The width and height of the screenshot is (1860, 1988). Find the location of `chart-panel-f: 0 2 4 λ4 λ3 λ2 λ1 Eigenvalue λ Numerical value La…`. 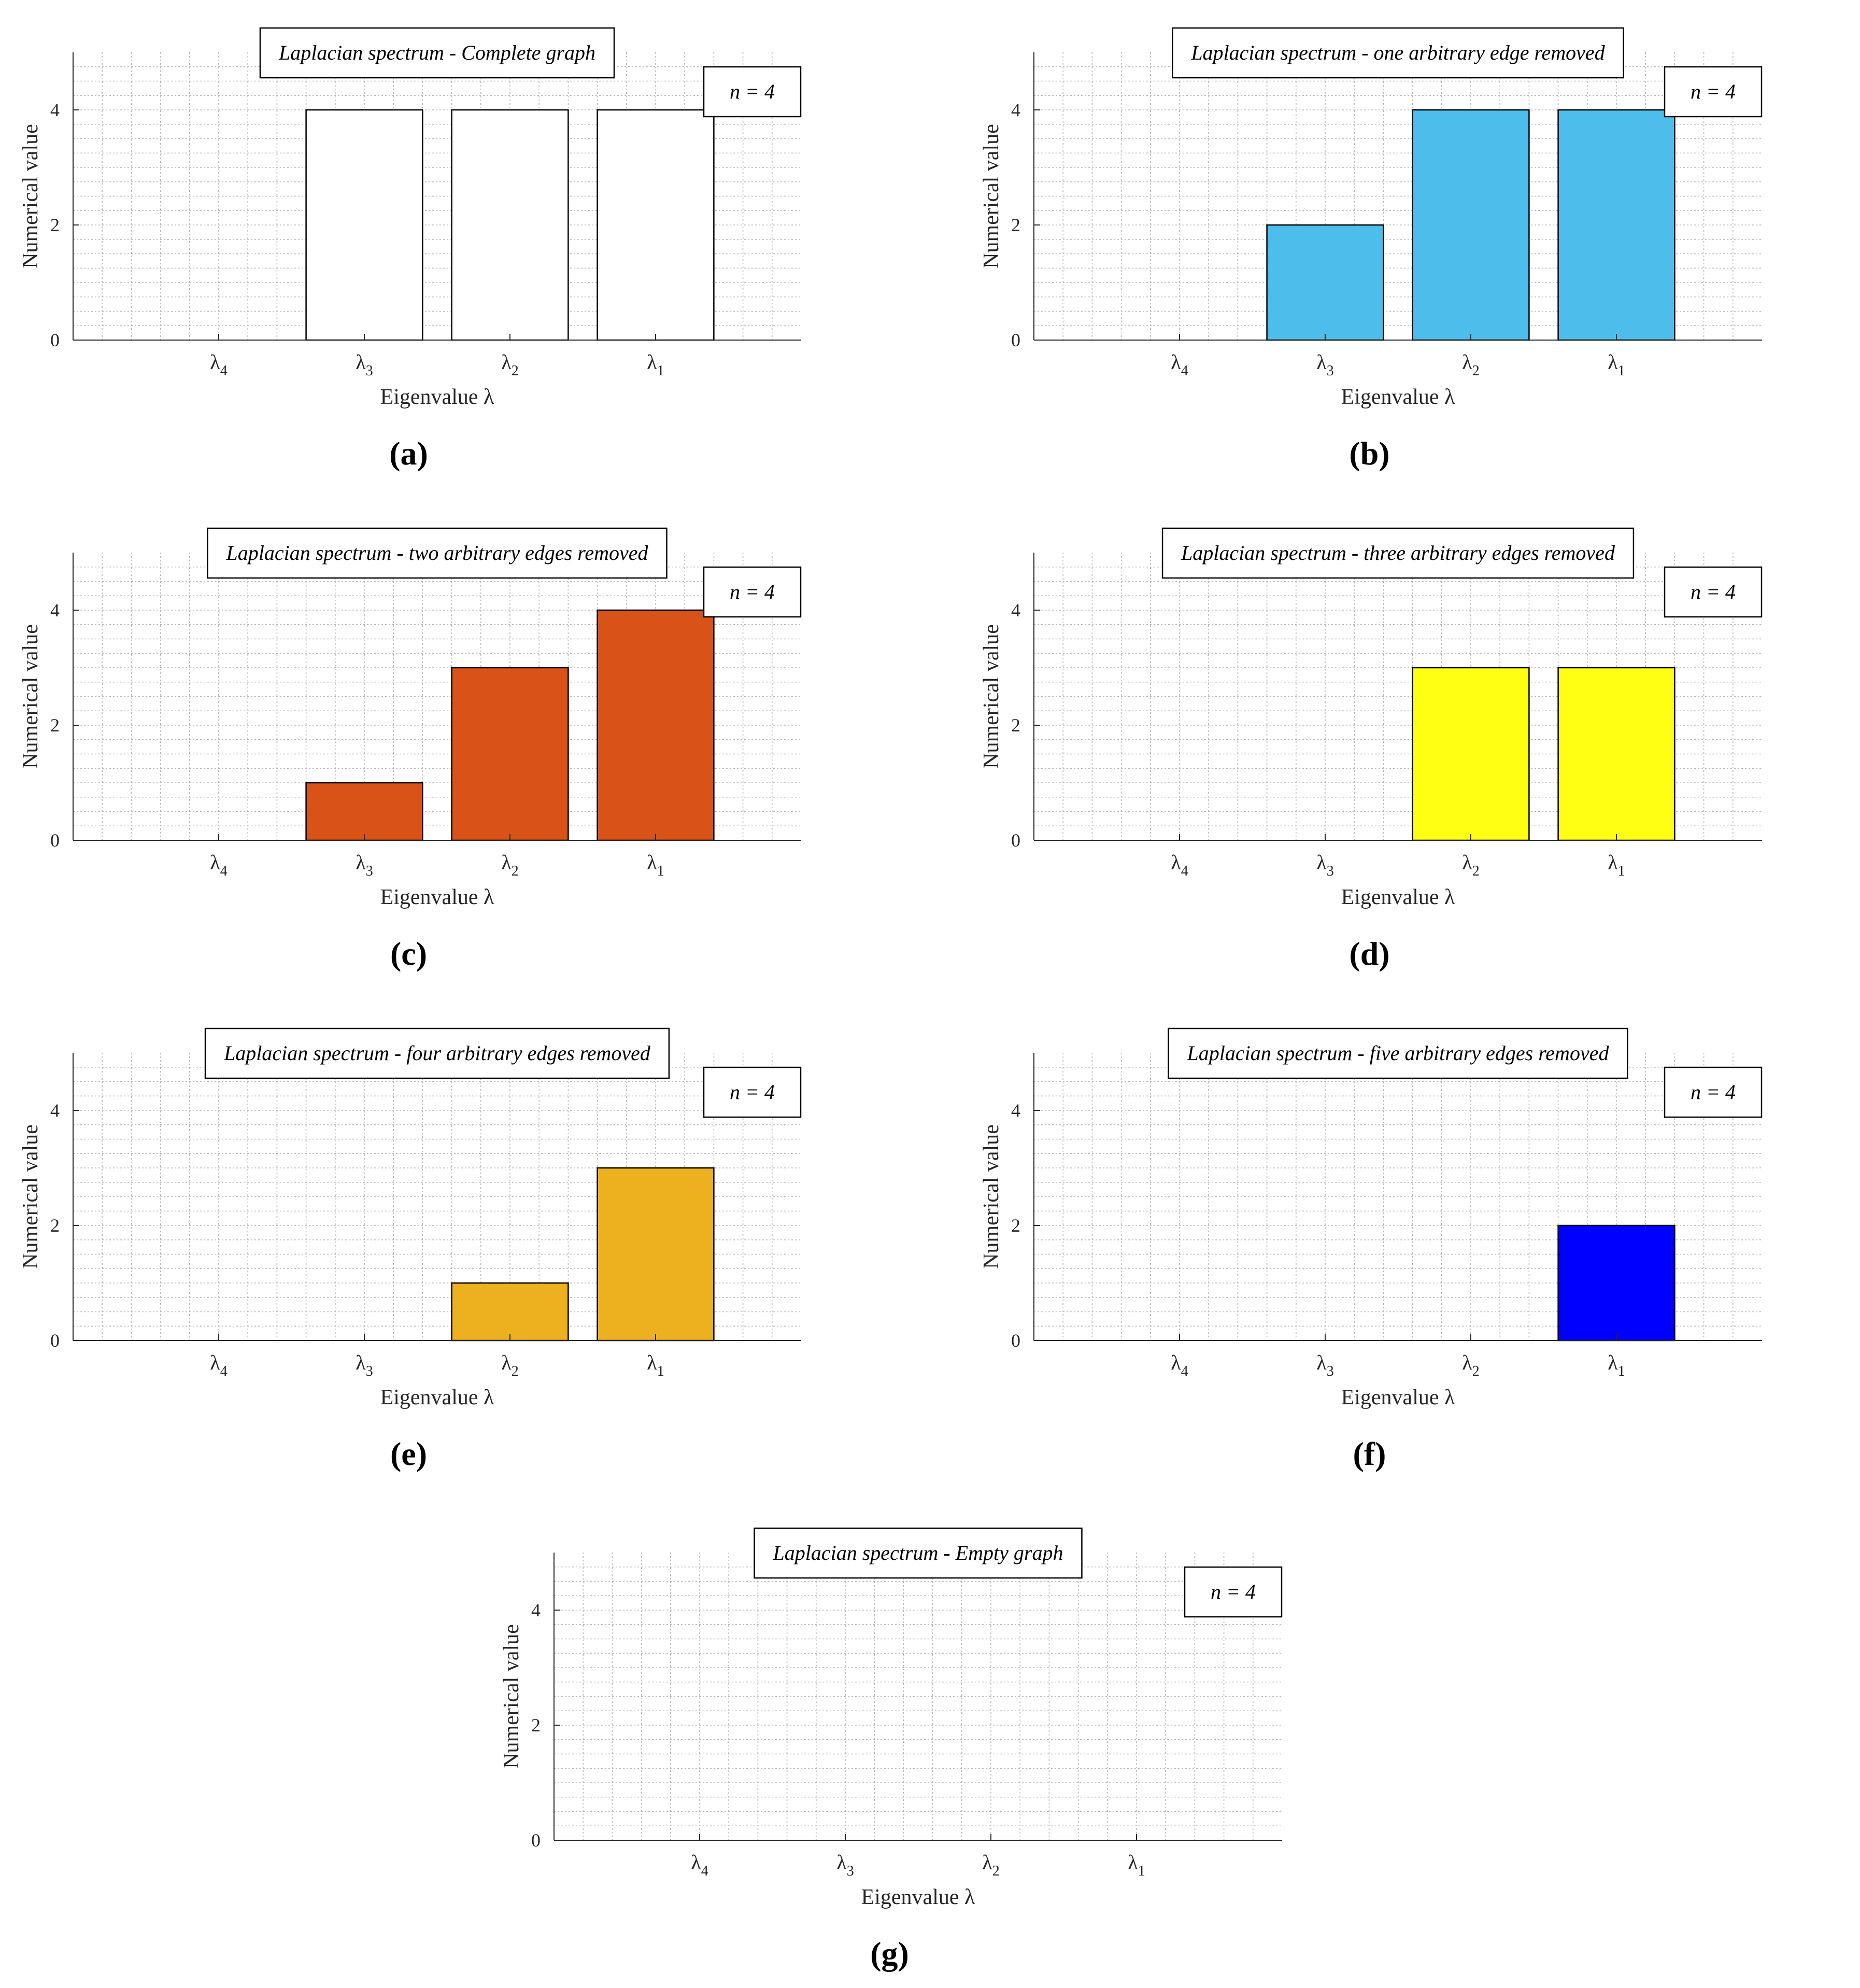

chart-panel-f: 0 2 4 λ4 λ3 λ2 λ1 Eigenvalue λ Numerical value La… is located at coordinates (1371, 1249).